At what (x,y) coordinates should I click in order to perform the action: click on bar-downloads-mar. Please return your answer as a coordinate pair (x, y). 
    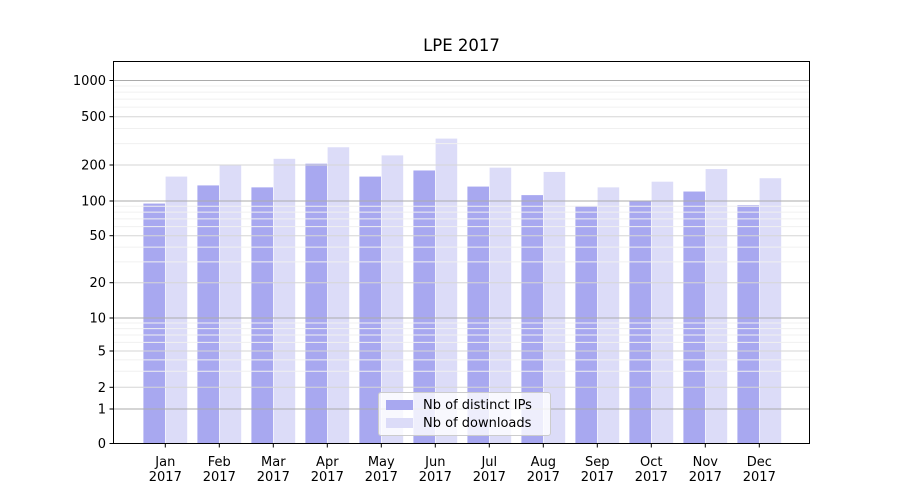
    Looking at the image, I should click on (284, 301).